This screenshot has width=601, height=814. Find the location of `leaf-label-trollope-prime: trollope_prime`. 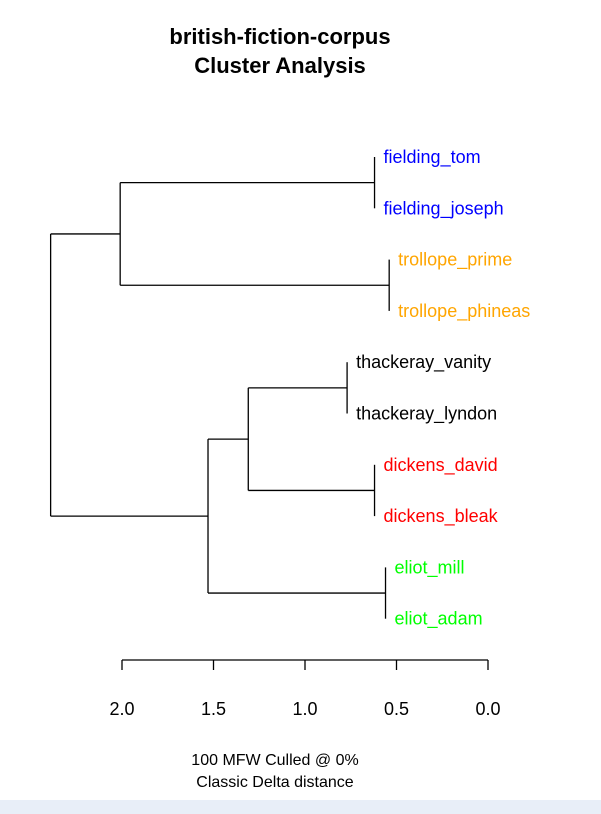

leaf-label-trollope-prime: trollope_prime is located at coordinates (455, 260).